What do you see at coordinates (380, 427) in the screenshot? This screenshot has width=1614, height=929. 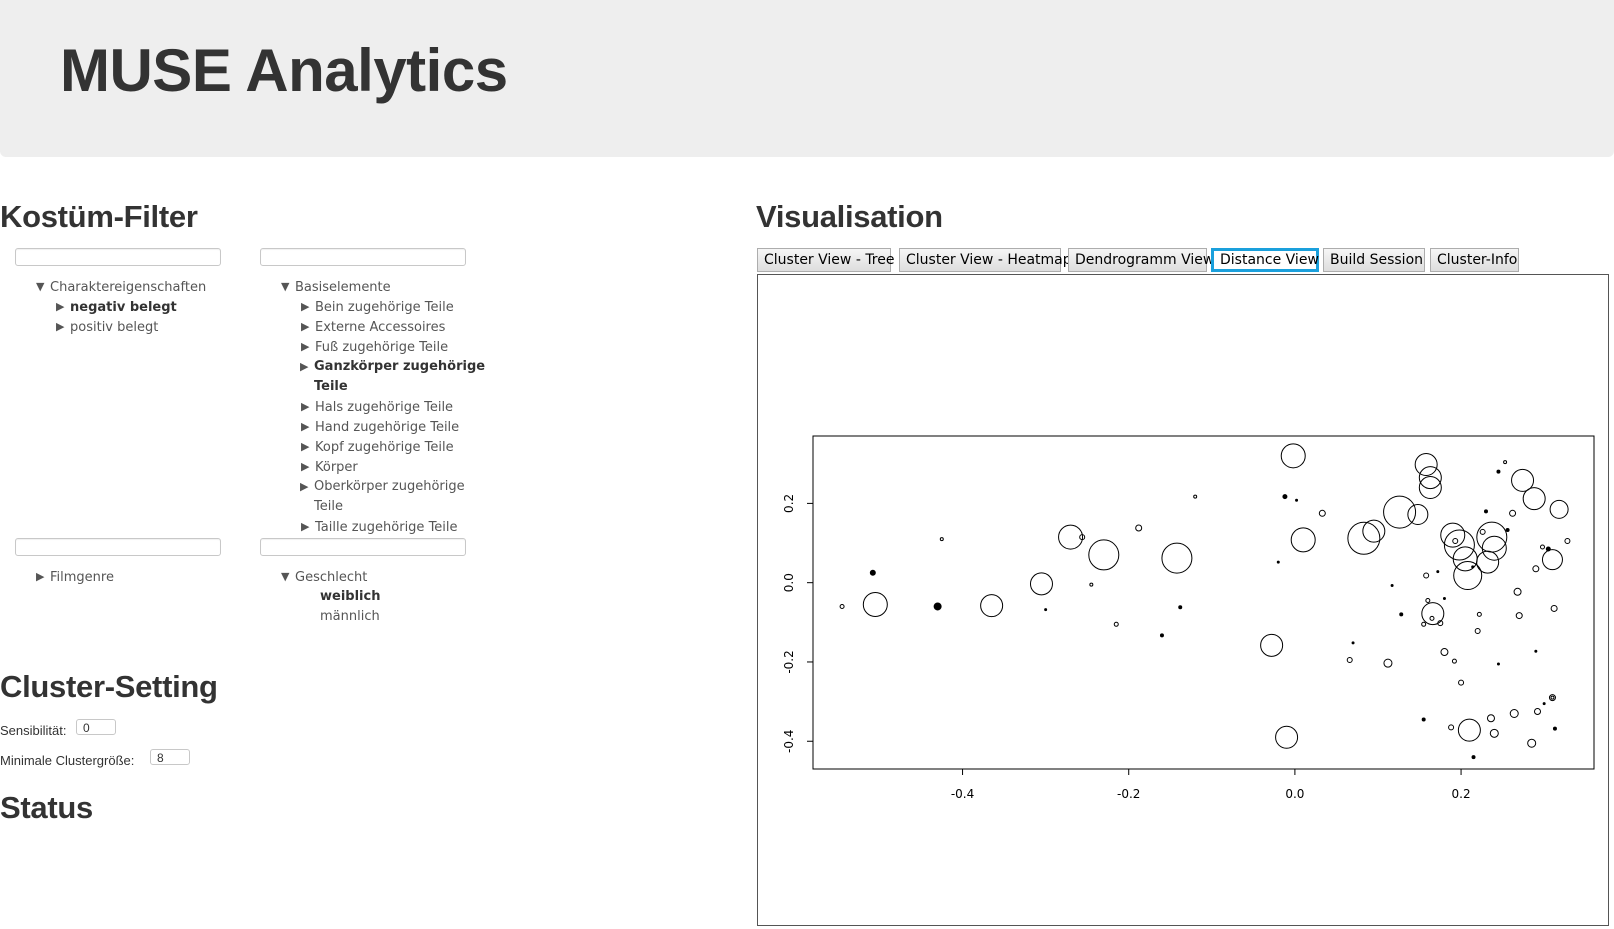 I see `tree-node-hand: ▶ Hand zugehörige Teile` at bounding box center [380, 427].